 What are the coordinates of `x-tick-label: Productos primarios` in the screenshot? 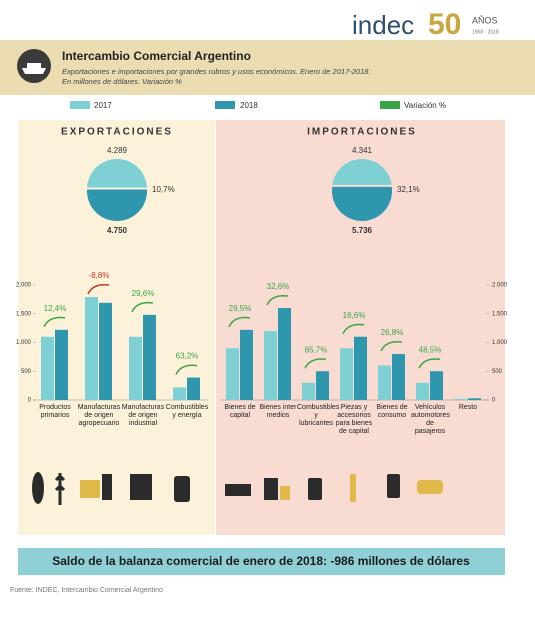 It's located at (55, 411).